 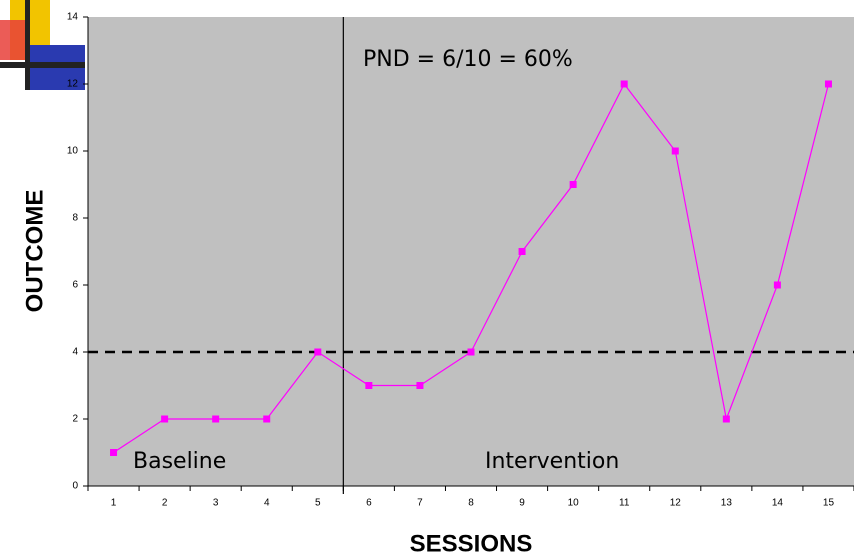 I want to click on x-tick-label: 4, so click(x=267, y=503).